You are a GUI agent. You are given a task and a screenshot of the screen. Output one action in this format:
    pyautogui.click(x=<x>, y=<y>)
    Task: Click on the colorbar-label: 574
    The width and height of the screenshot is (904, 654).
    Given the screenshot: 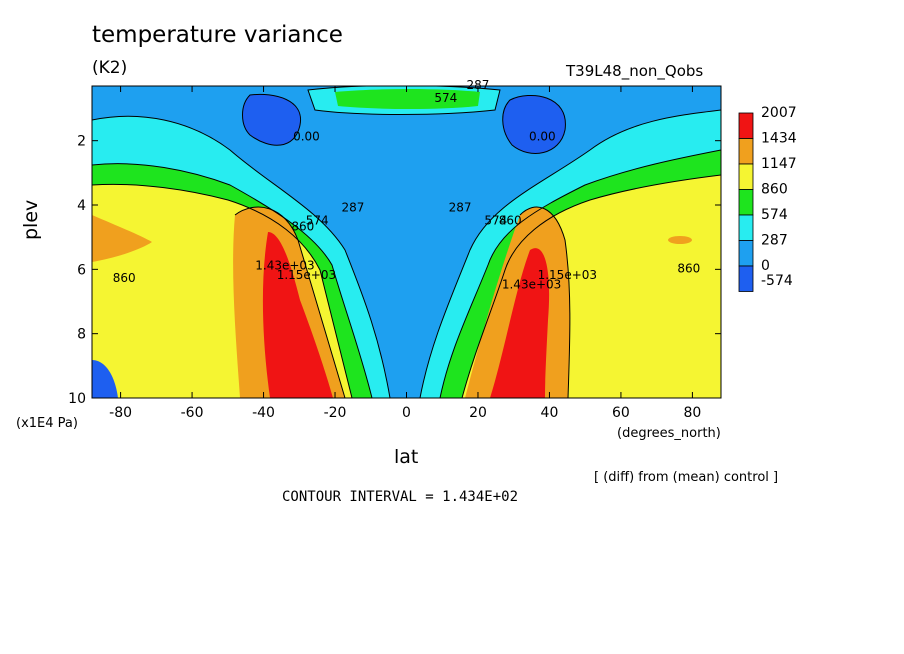 What is the action you would take?
    pyautogui.click(x=774, y=215)
    